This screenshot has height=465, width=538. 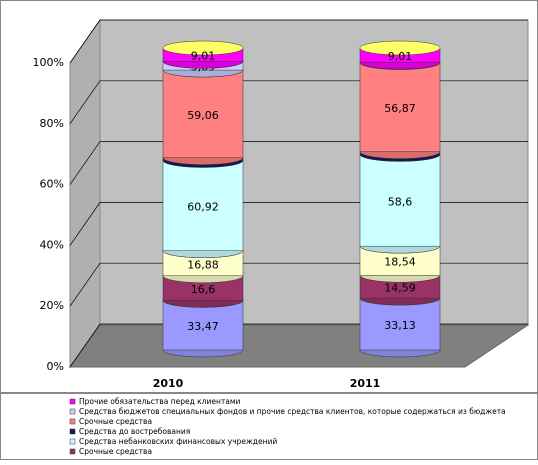 I want to click on y-tick-label: 40%, so click(x=52, y=244).